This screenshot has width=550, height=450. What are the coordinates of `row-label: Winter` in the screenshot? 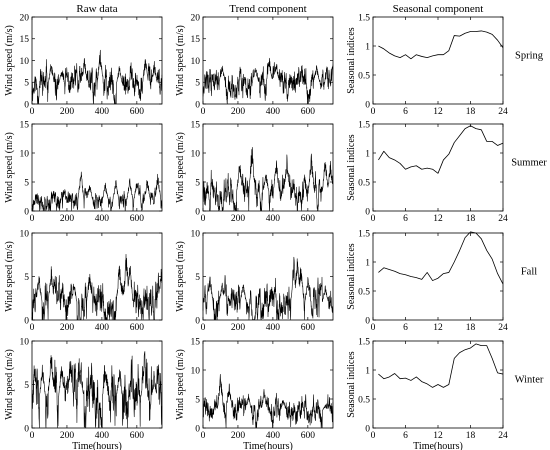 It's located at (529, 380).